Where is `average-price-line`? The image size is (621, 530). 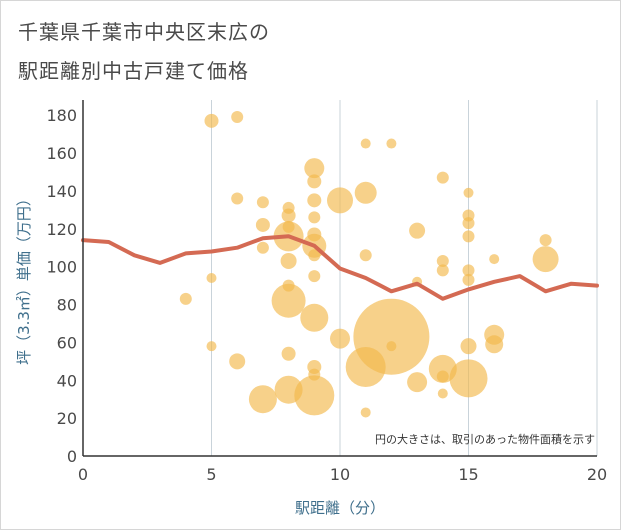 average-price-line is located at coordinates (340, 267).